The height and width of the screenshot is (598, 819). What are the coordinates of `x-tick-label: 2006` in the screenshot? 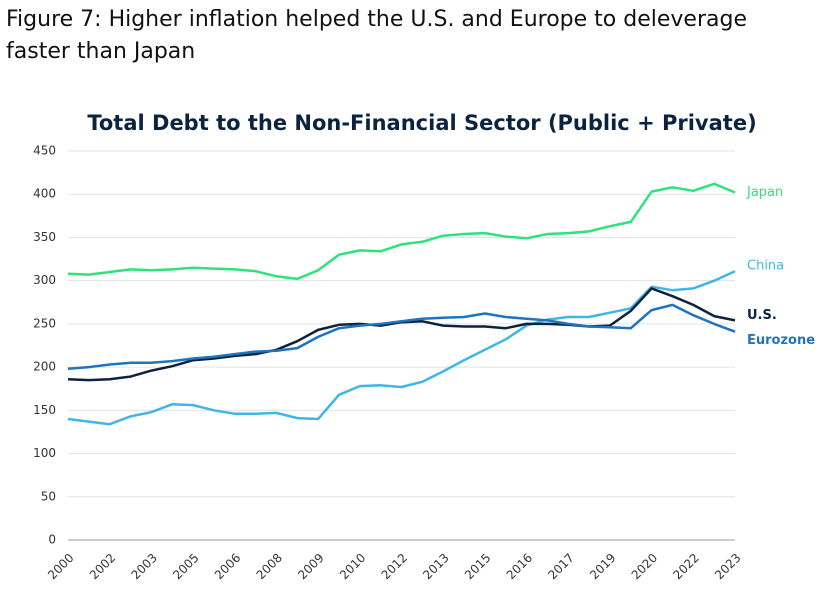 It's located at (227, 566).